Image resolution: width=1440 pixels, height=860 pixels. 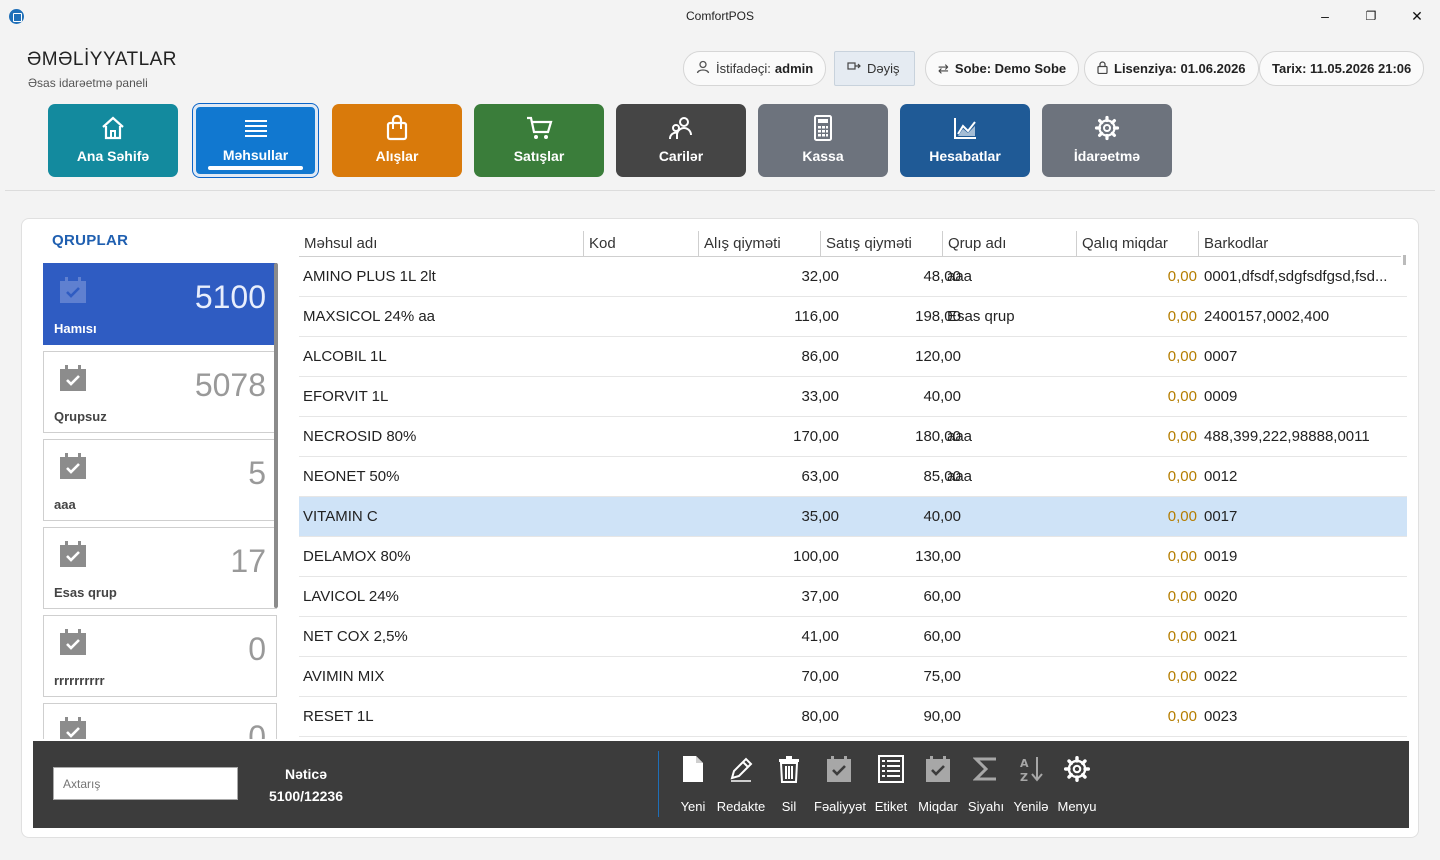 What do you see at coordinates (943, 68) in the screenshot?
I see `swap-icon: ⇄` at bounding box center [943, 68].